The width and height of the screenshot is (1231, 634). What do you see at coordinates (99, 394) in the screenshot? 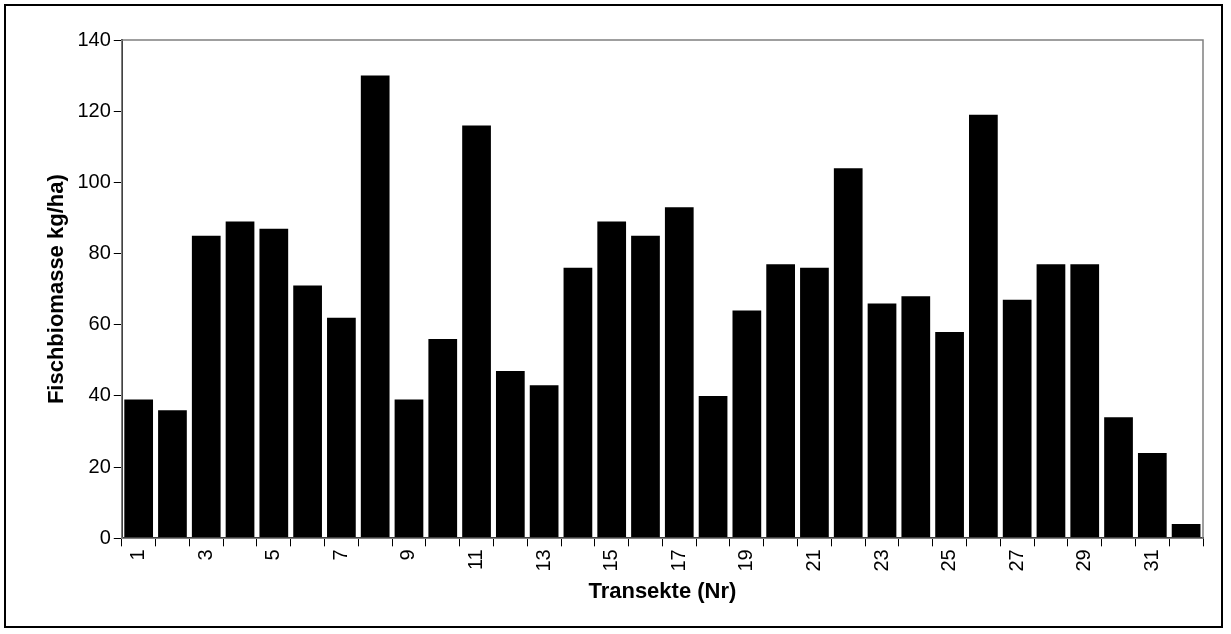
I see `y-tick-label: 40` at bounding box center [99, 394].